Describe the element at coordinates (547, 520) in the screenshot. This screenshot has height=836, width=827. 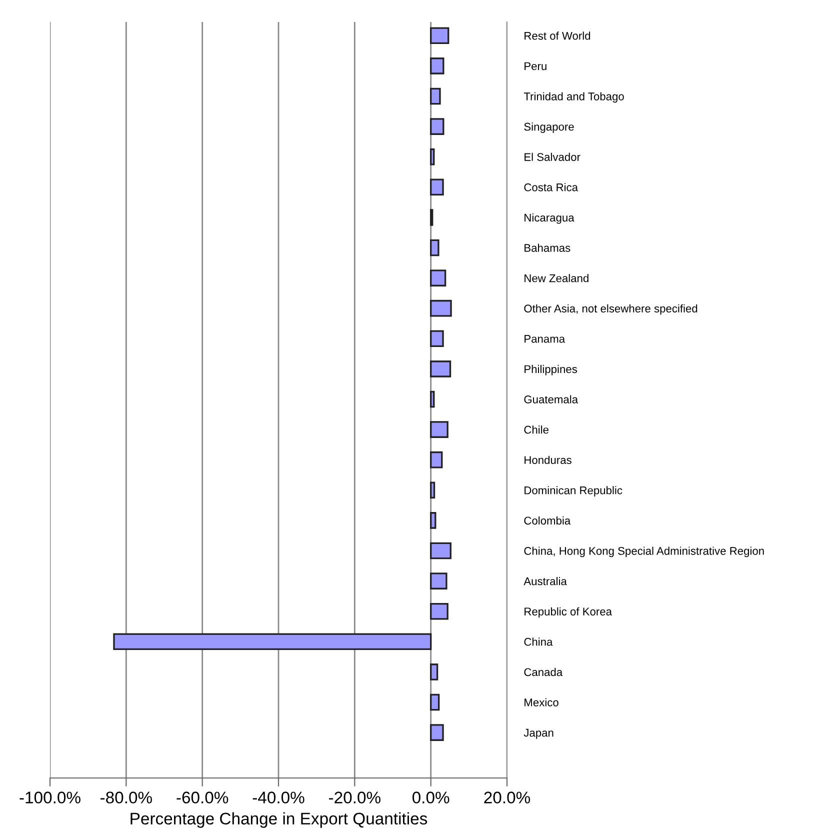
I see `y-tick-label: Colombia` at that location.